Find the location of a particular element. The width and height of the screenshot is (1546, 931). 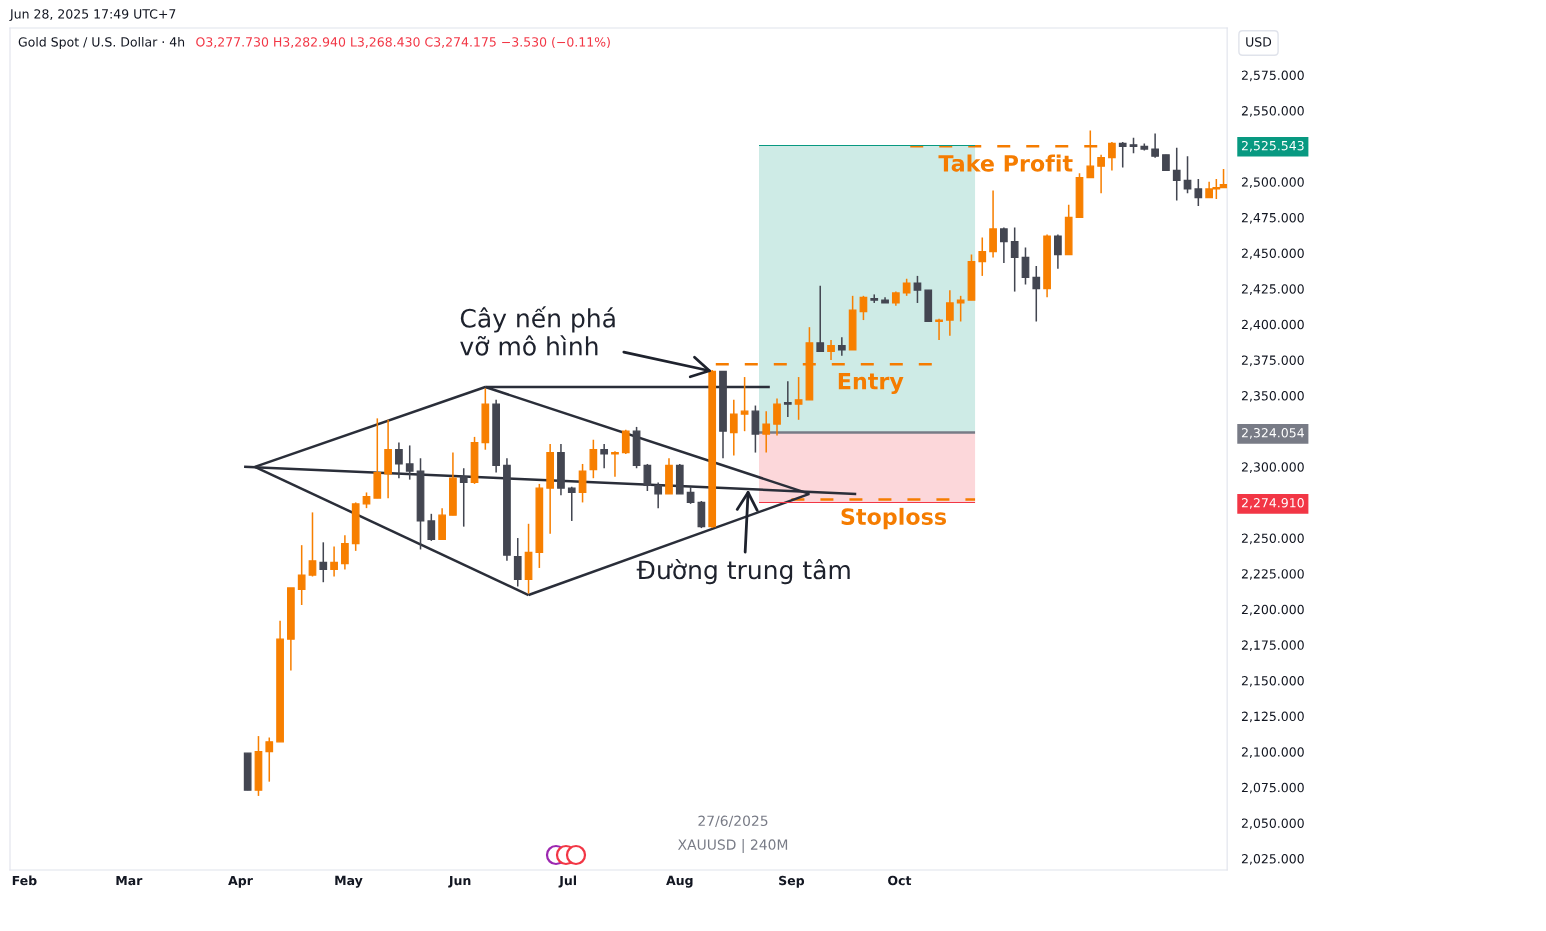

y-tick-label: 2,475.000 is located at coordinates (1272, 218).